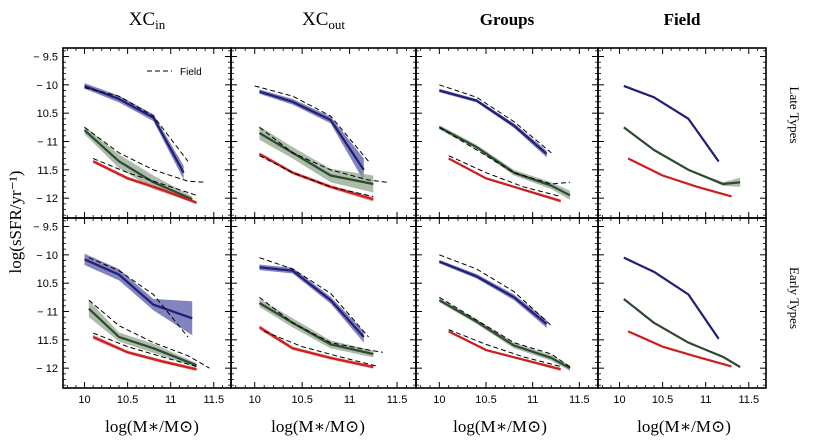 The height and width of the screenshot is (447, 817). What do you see at coordinates (147, 20) in the screenshot?
I see `column-title-1: XCin` at bounding box center [147, 20].